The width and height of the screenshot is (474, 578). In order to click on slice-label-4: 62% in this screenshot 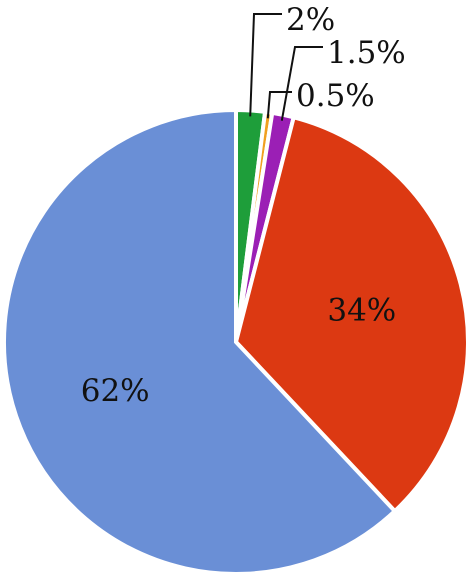, I will do `click(115, 391)`.